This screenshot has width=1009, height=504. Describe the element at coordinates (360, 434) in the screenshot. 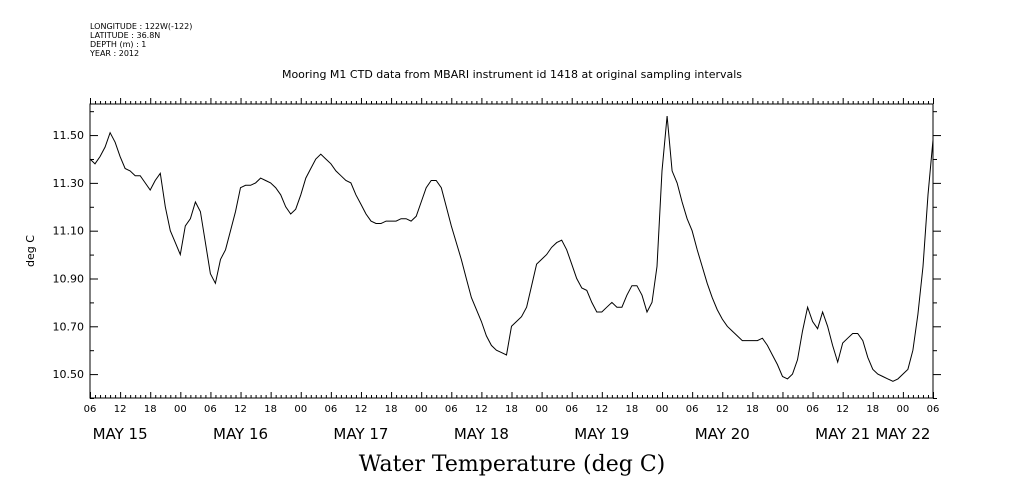

I see `x-day-label: MAY 17` at that location.